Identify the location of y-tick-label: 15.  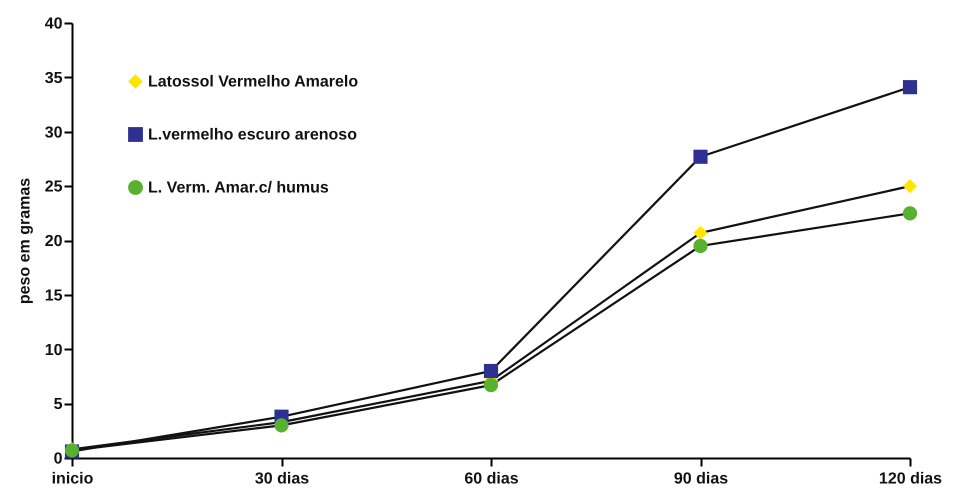
(53, 295).